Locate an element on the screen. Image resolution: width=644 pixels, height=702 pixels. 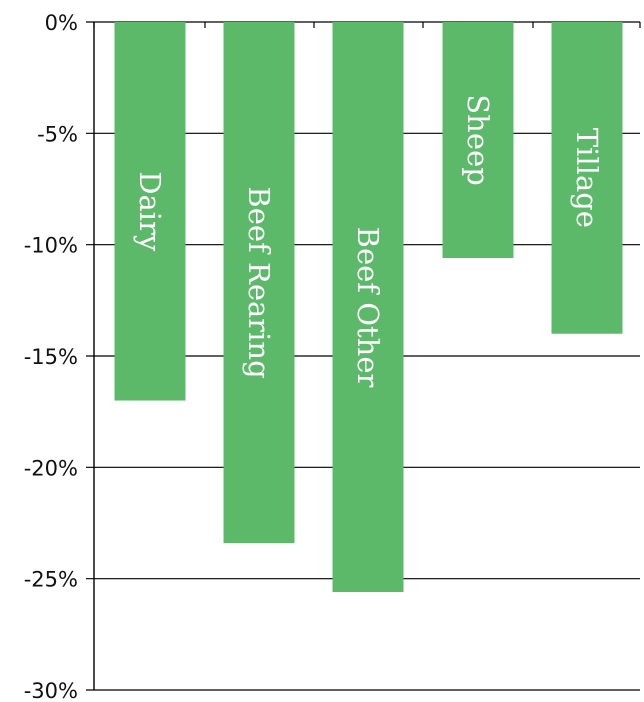
y-tick-labels: 0% -5% -10% -15% -20% -25% -30% is located at coordinates (51, 356).